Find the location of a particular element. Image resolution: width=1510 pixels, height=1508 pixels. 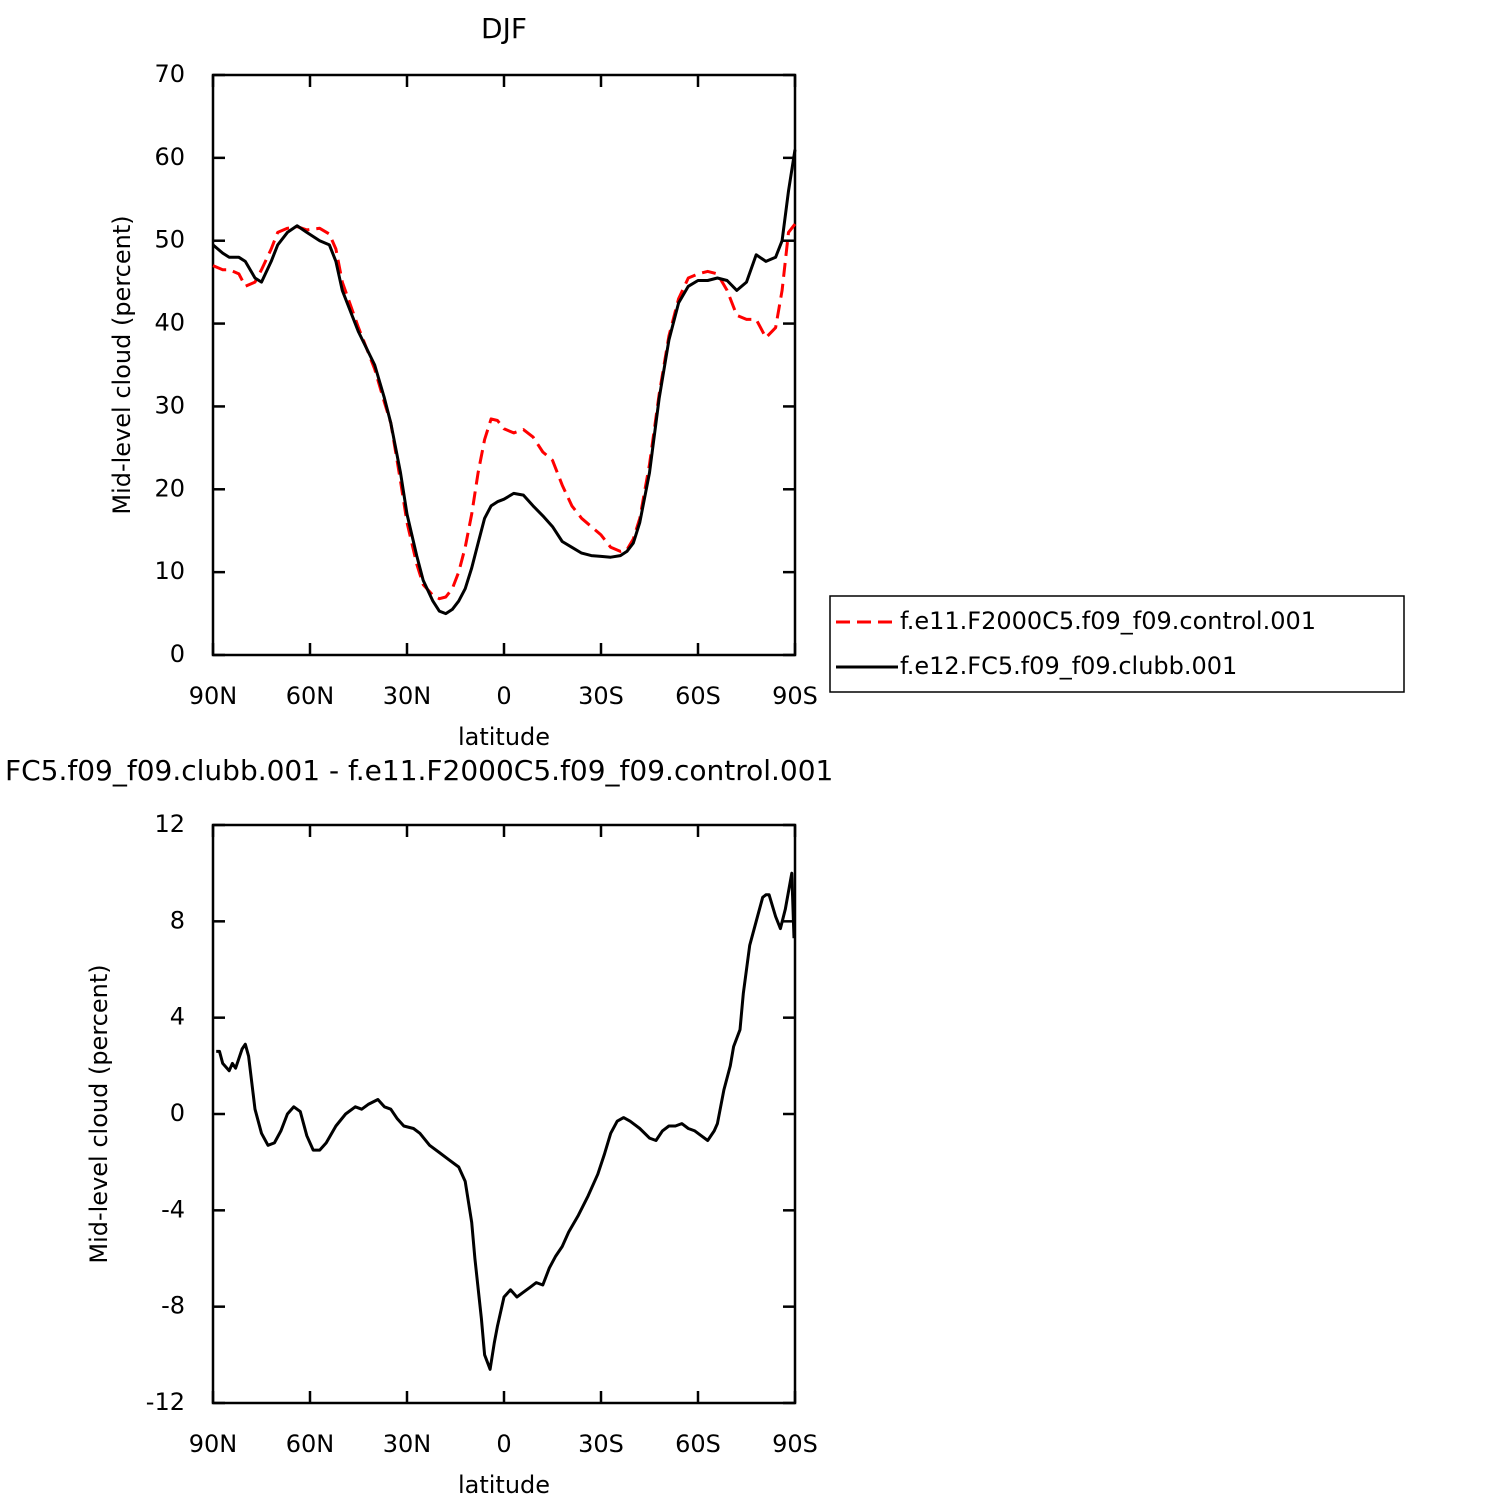

y-tick-label: 20 is located at coordinates (169, 488).